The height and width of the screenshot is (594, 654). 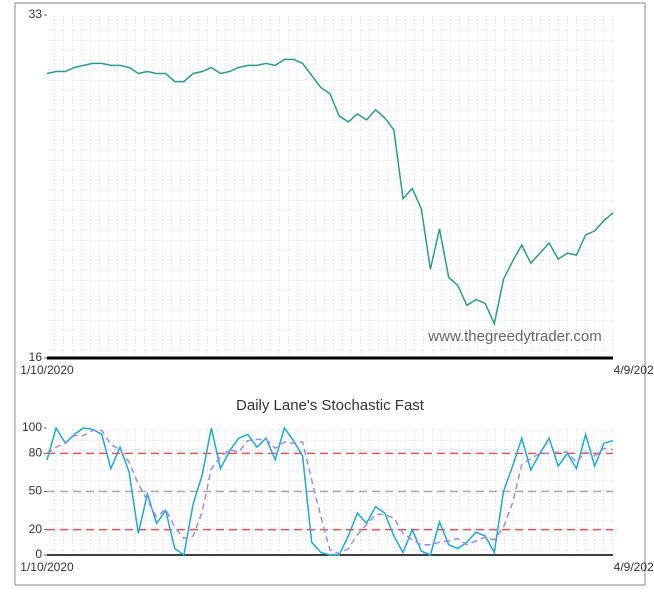 I want to click on y-tick-label: 80, so click(x=36, y=453).